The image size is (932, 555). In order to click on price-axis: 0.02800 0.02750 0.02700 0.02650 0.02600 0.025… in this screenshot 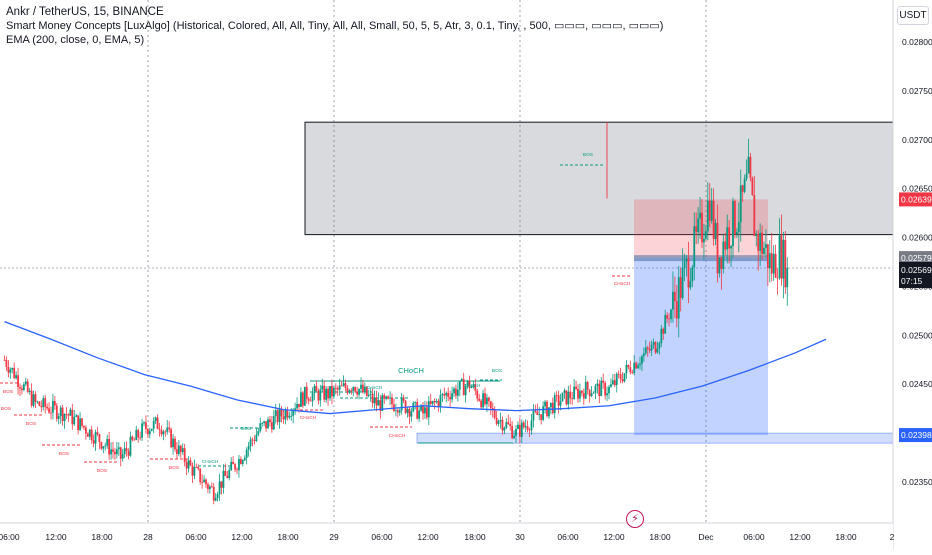, I will do `click(912, 275)`.